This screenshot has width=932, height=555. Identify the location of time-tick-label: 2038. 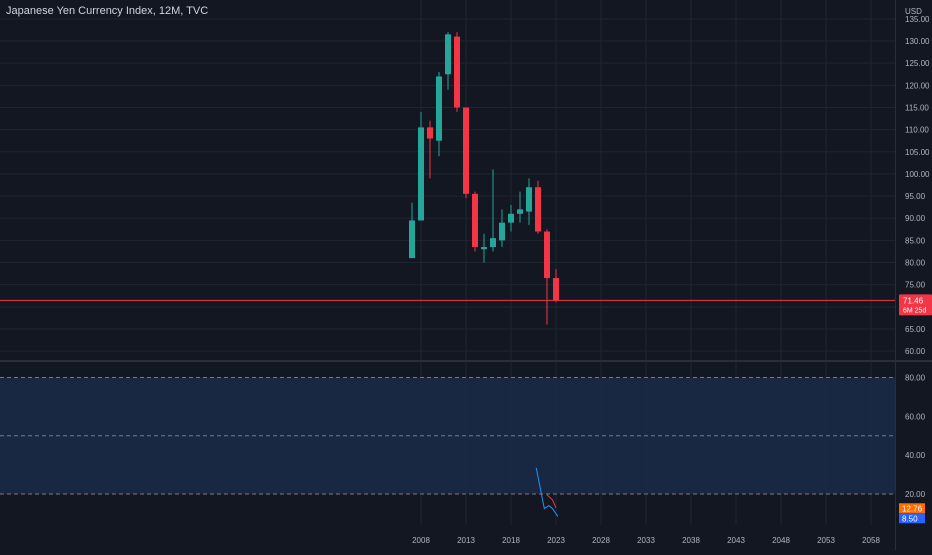
(691, 540).